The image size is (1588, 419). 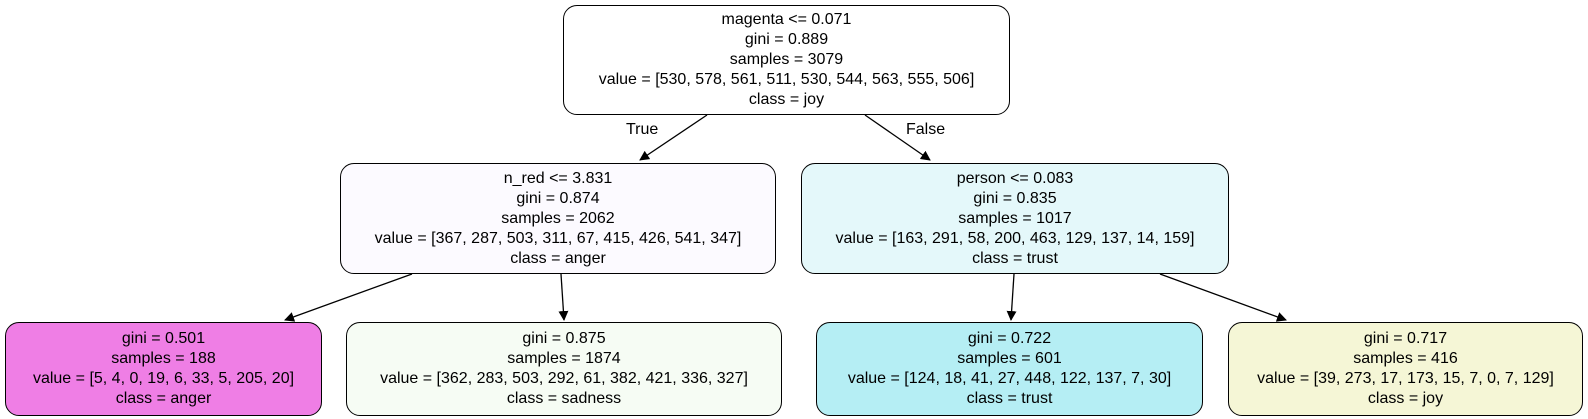 What do you see at coordinates (1405, 358) in the screenshot?
I see `node-samples: samples = 416` at bounding box center [1405, 358].